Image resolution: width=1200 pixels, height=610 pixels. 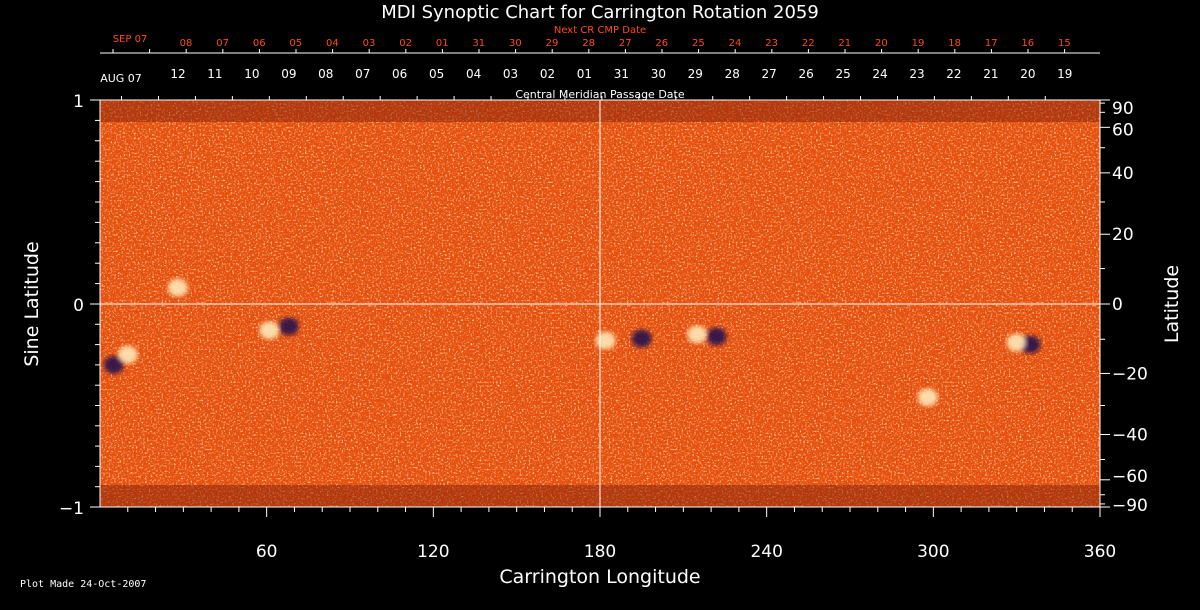 What do you see at coordinates (552, 43) in the screenshot?
I see `next-date-label: 29` at bounding box center [552, 43].